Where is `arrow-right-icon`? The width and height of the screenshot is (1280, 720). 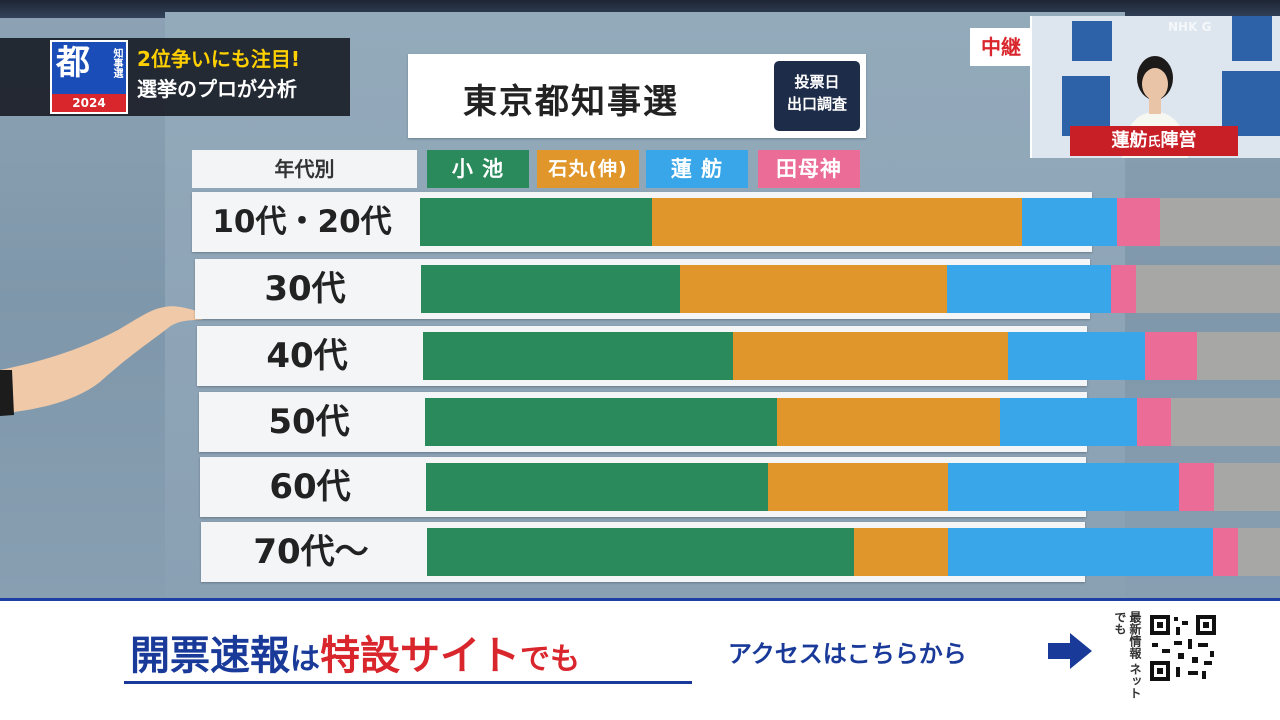 arrow-right-icon is located at coordinates (1070, 651).